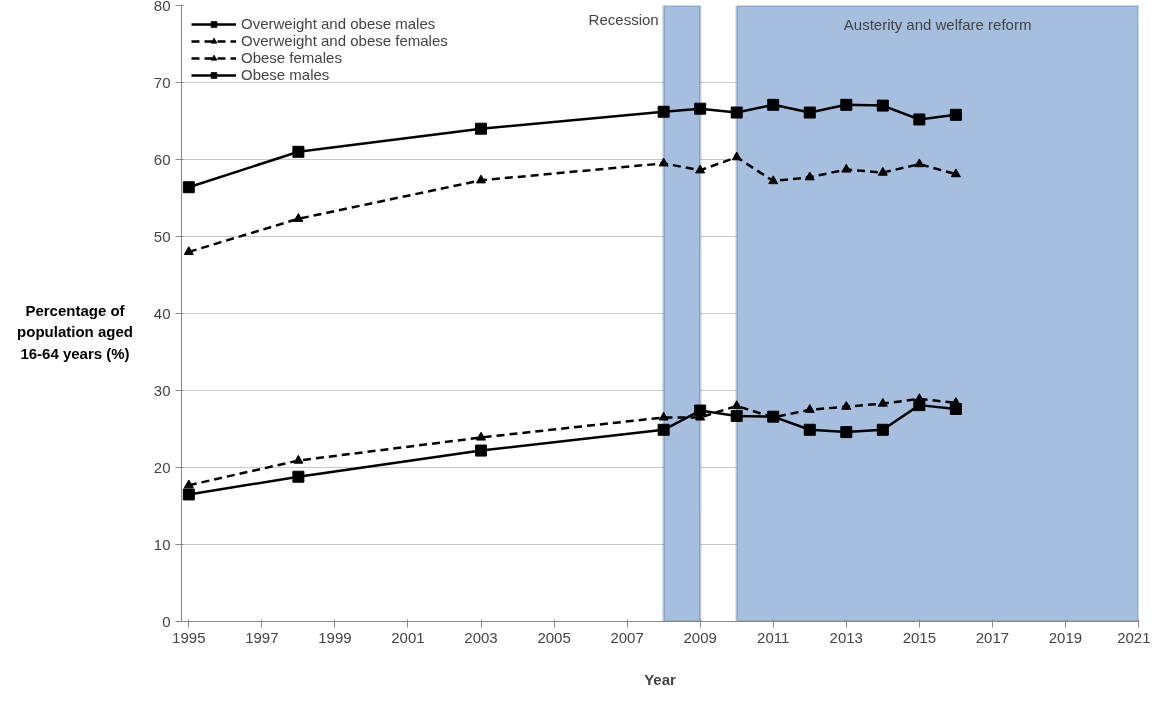 This screenshot has height=708, width=1166. I want to click on x-tick-label: 1999, so click(335, 637).